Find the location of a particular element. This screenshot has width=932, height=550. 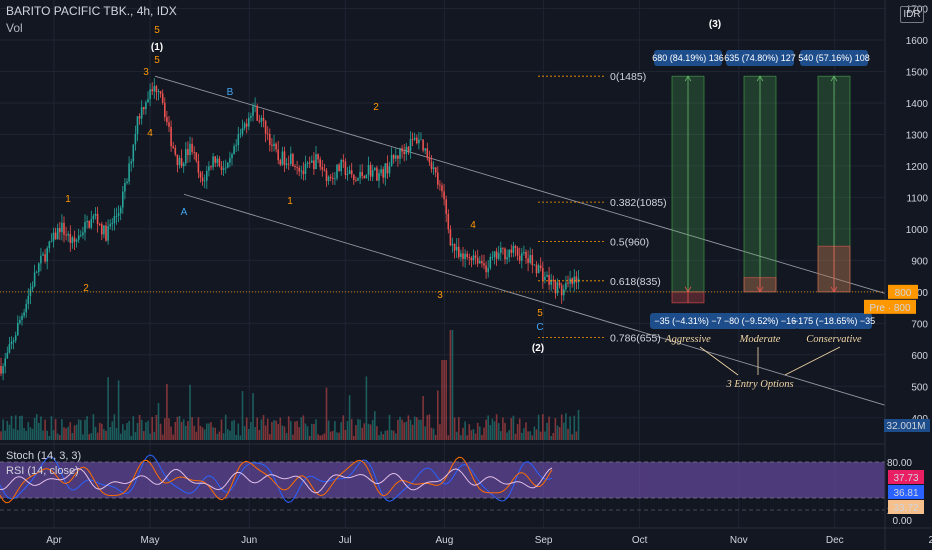

currency-badge: IDR is located at coordinates (912, 14).